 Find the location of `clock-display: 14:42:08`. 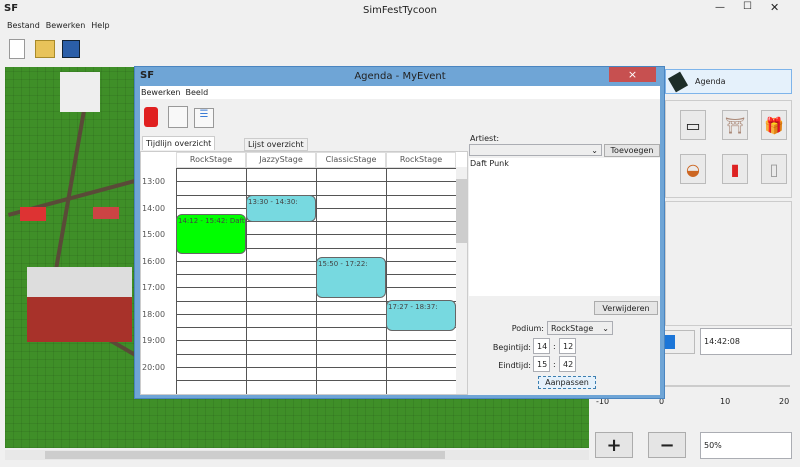

clock-display: 14:42:08 is located at coordinates (746, 341).